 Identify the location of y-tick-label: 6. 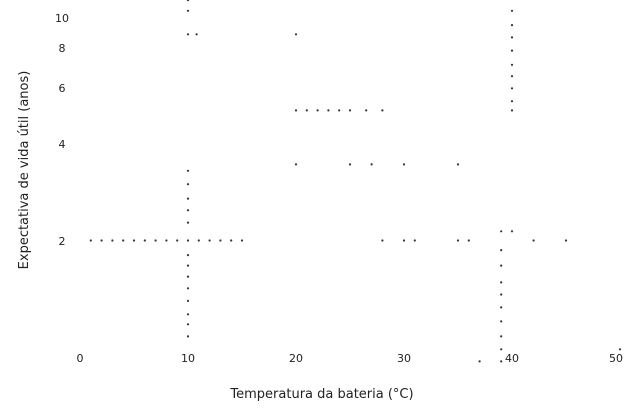
(62, 88).